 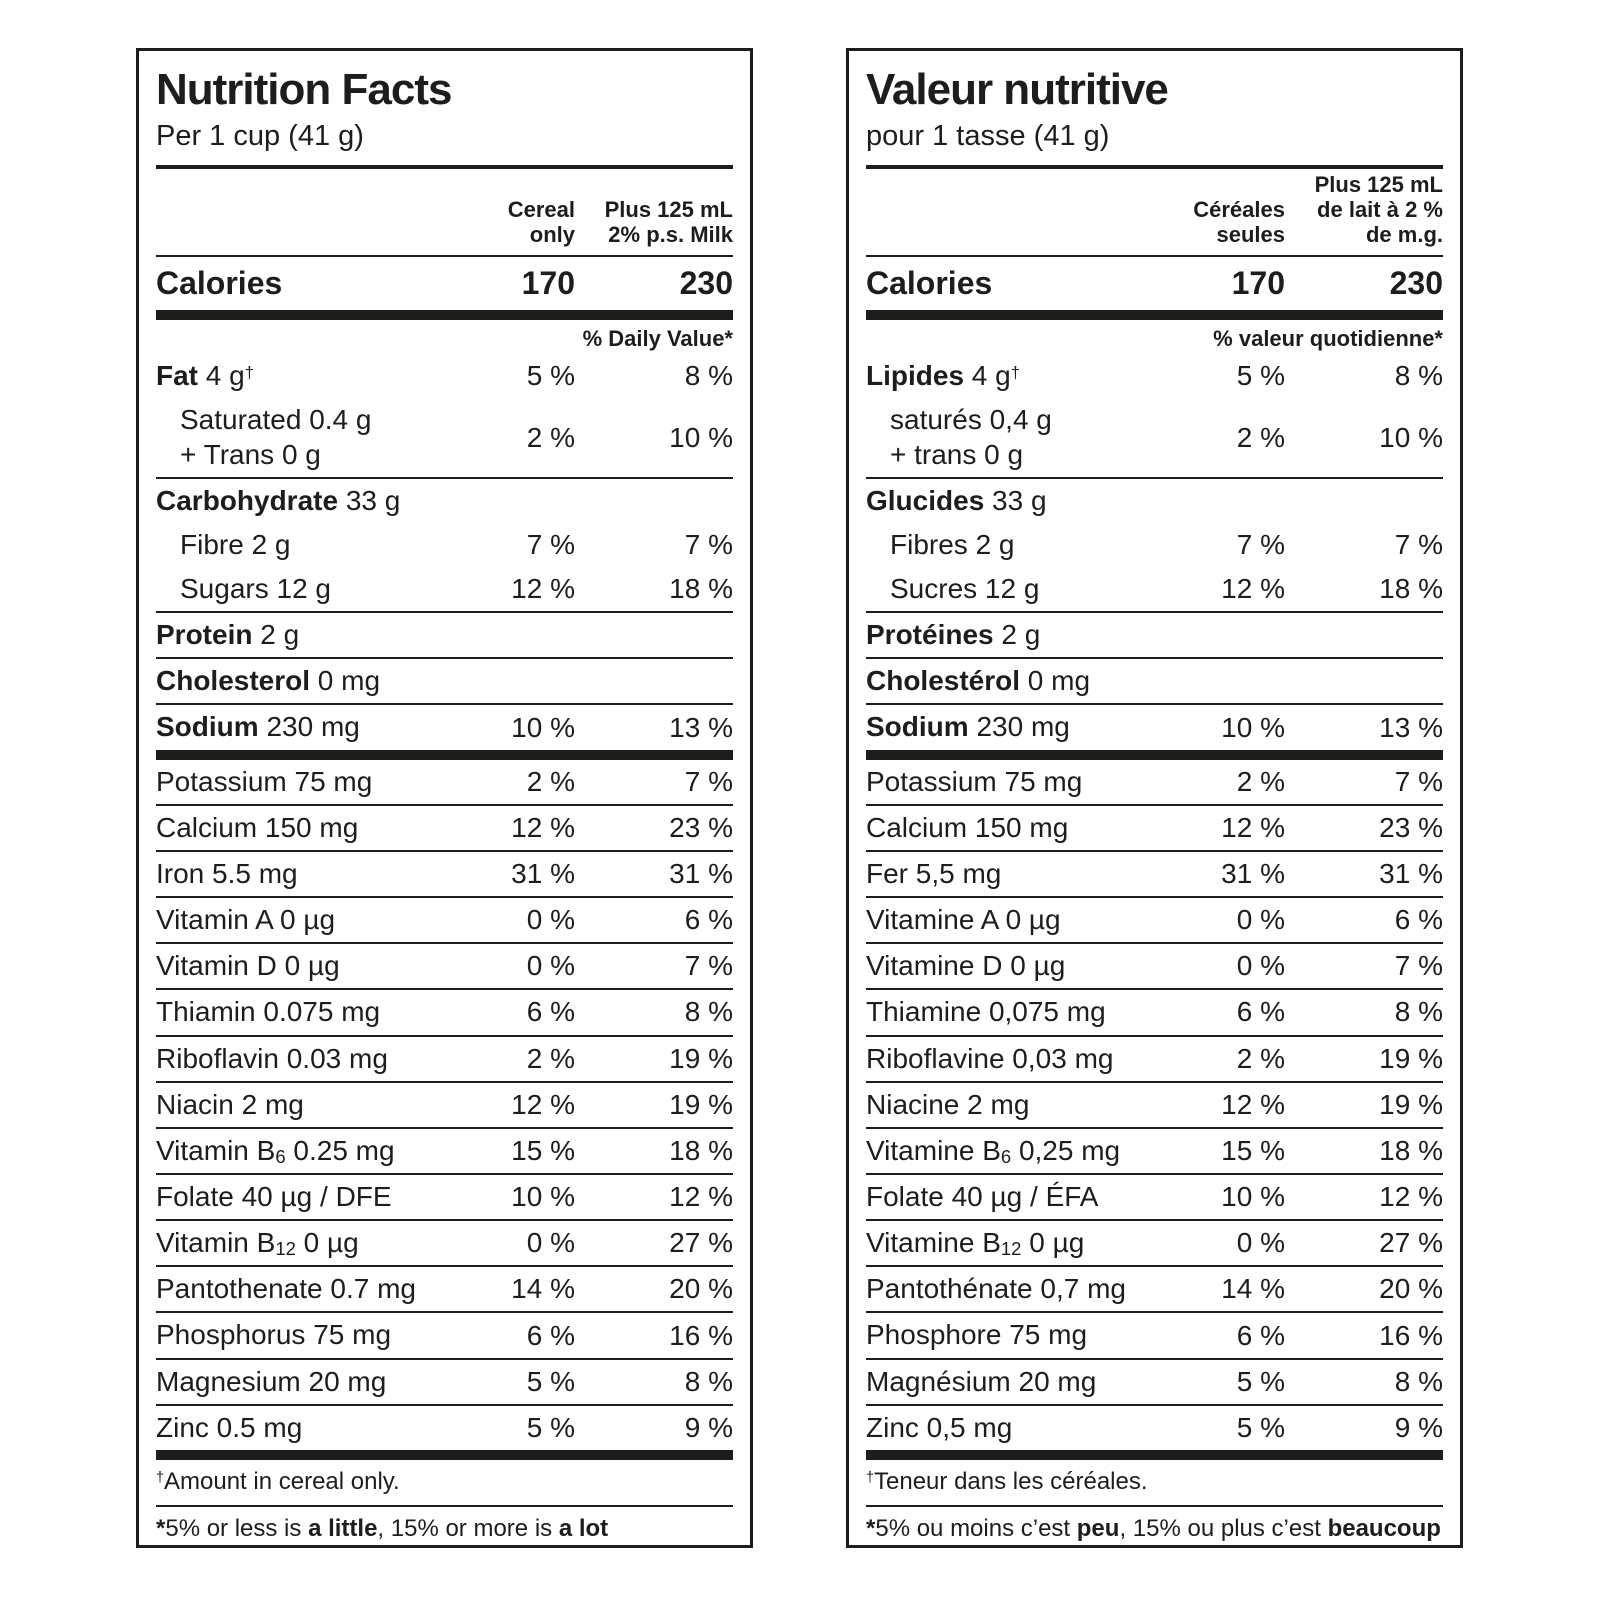 I want to click on nutrient-label: Calcium 150 mg, so click(x=967, y=827).